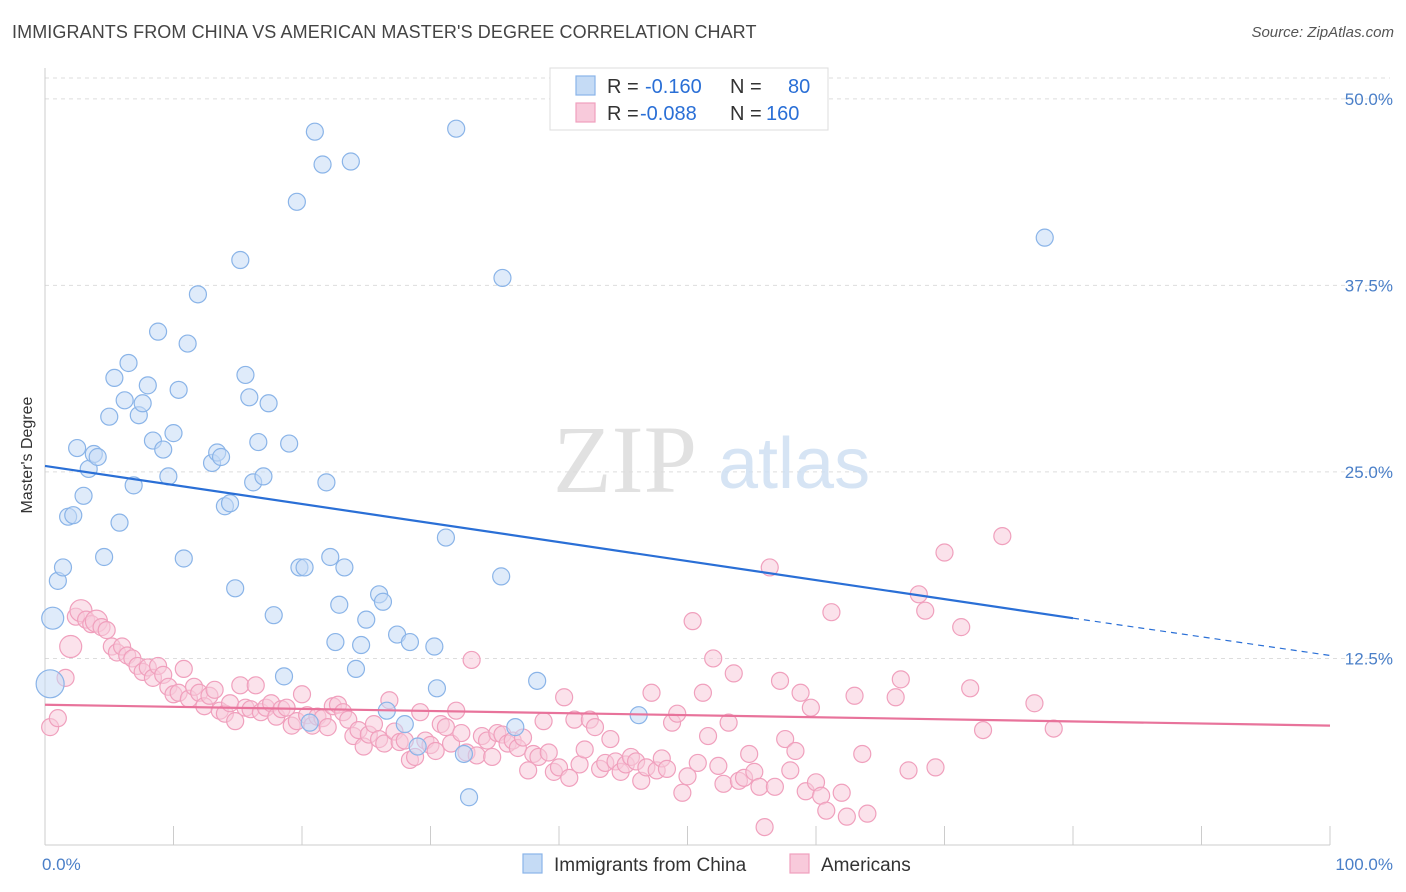 This screenshot has width=1406, height=892. What do you see at coordinates (746, 87) in the screenshot?
I see `legend-n-label-1: N =` at bounding box center [746, 87].